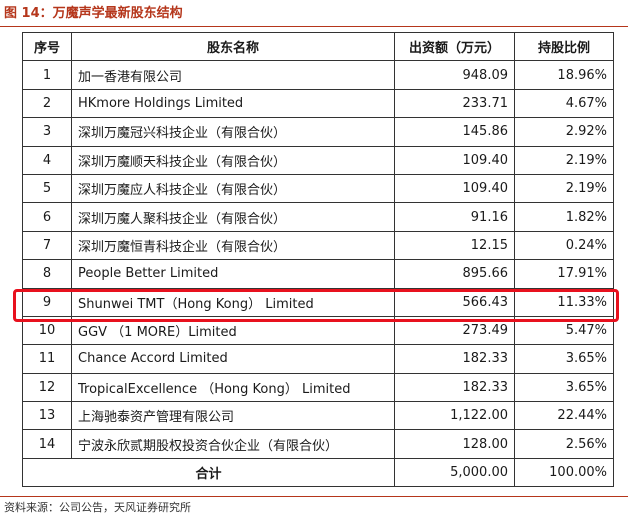 The height and width of the screenshot is (518, 630). I want to click on header-pct: 持股比例, so click(564, 46).